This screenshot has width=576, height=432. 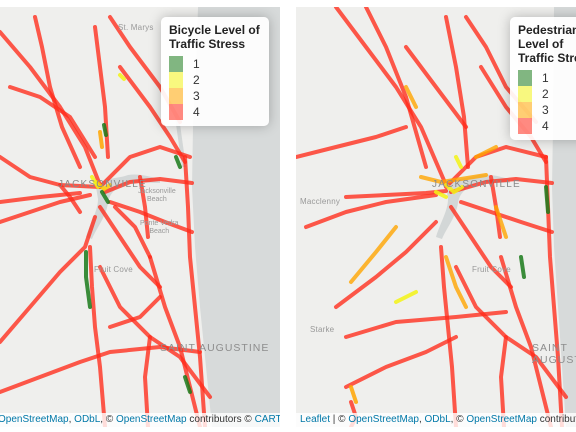 I want to click on carto-link: CARTO, so click(x=267, y=419).